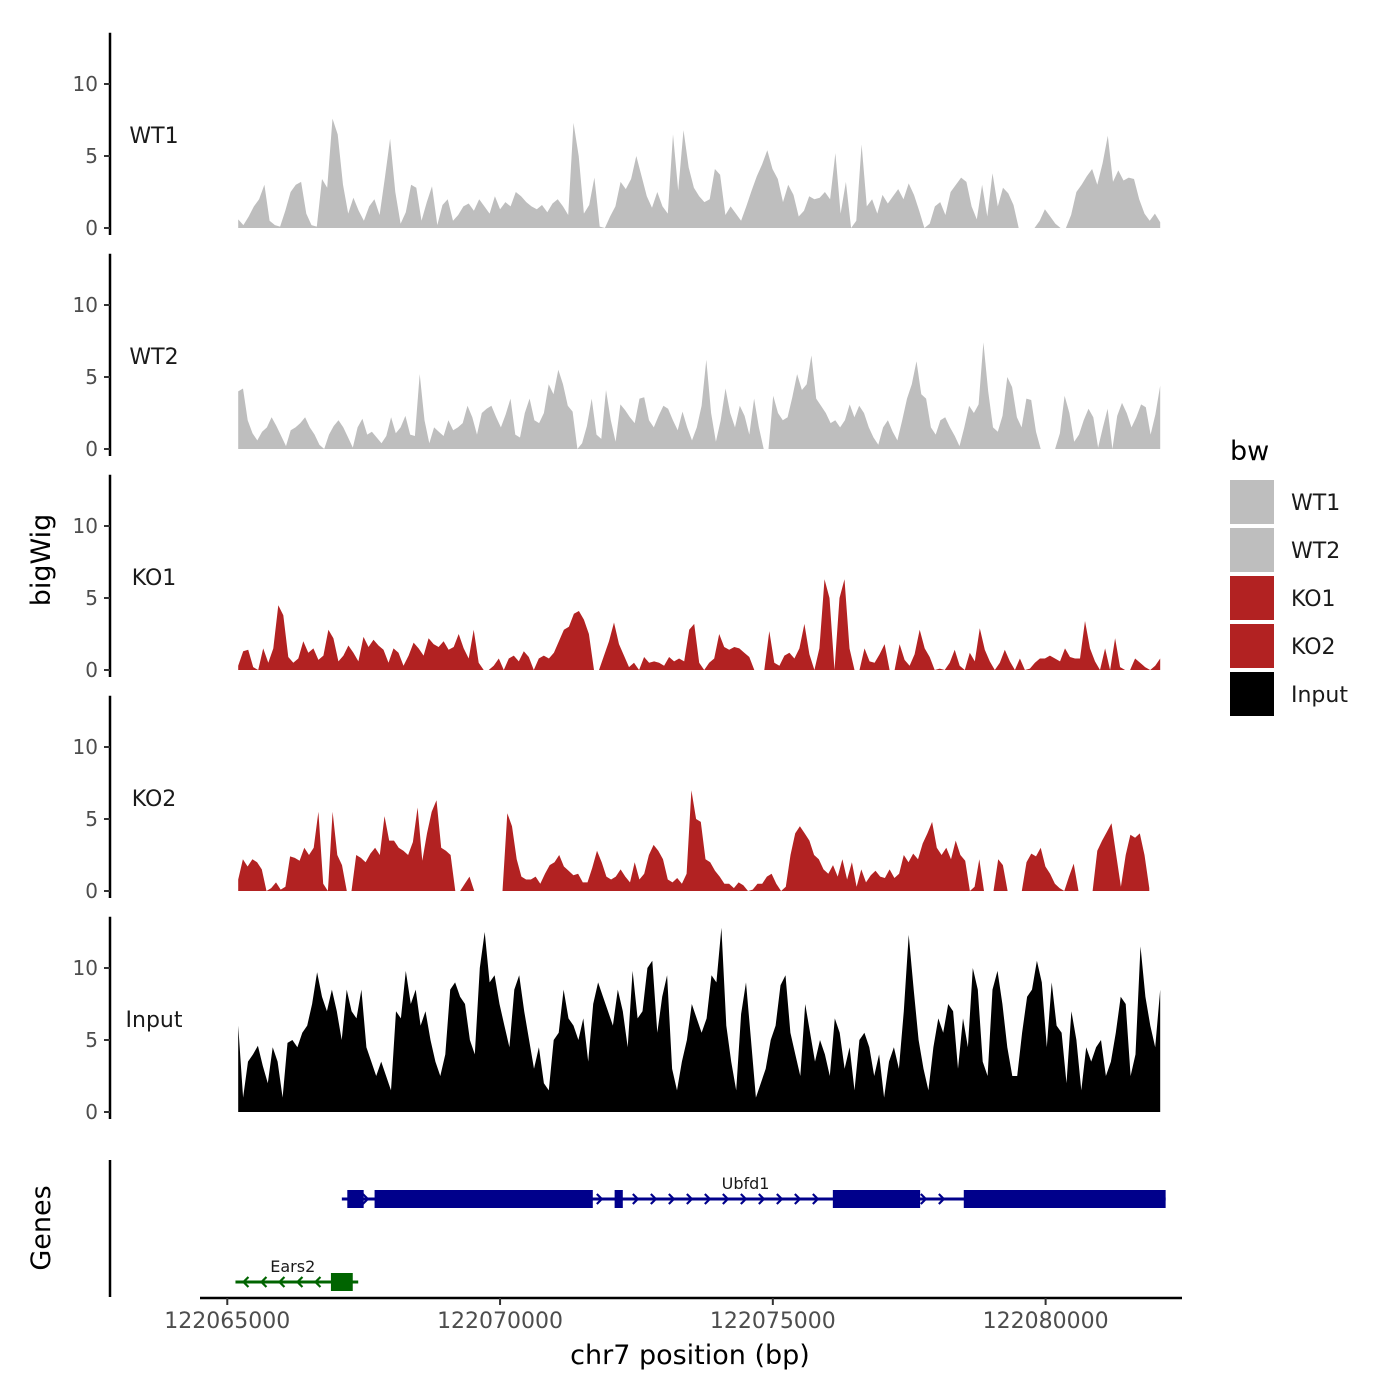 This screenshot has height=1400, width=1400. I want to click on track-label-input: Input, so click(154, 1020).